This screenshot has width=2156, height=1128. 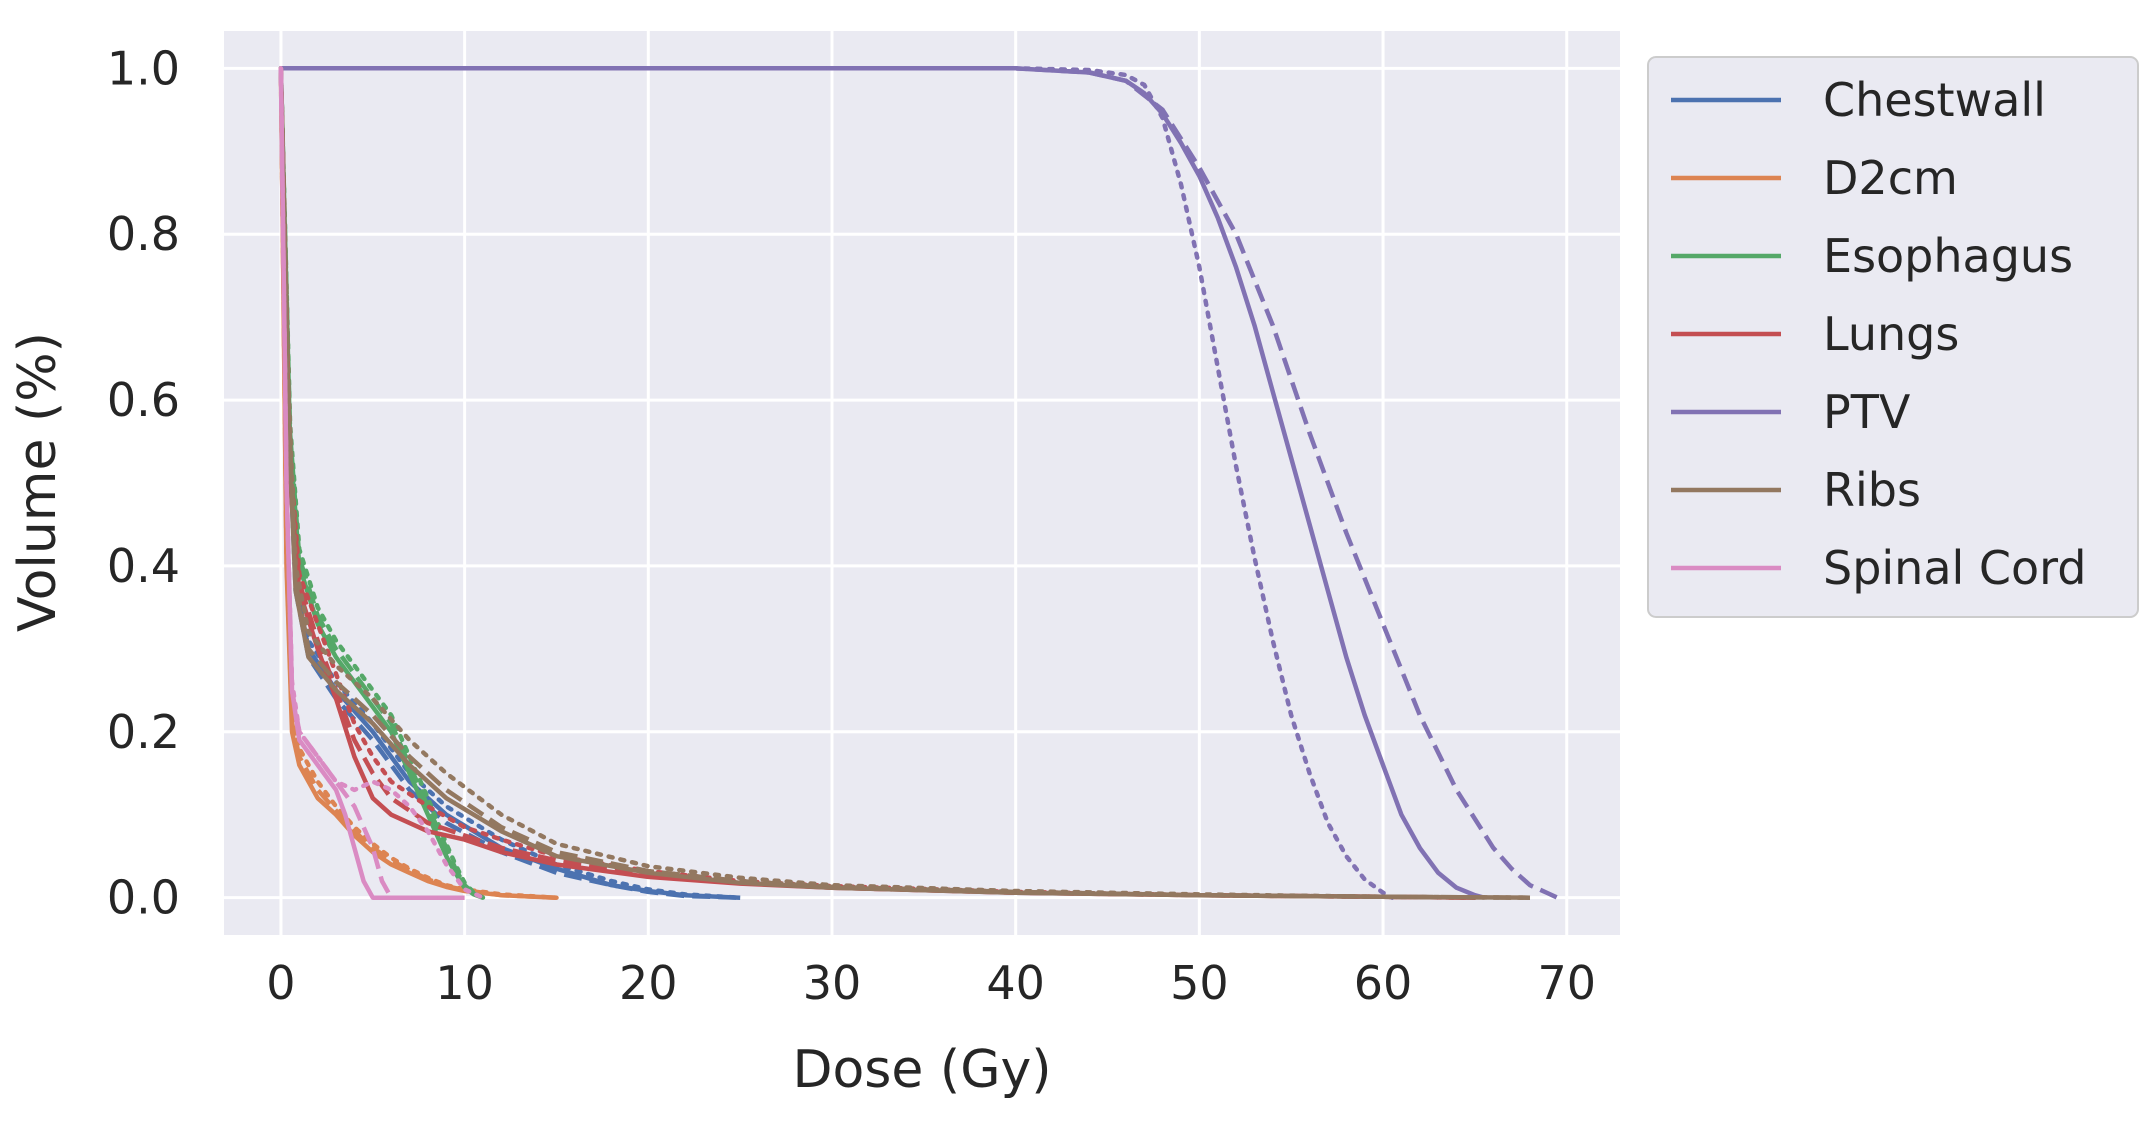 I want to click on y-tick-label: 0.6, so click(x=143, y=400).